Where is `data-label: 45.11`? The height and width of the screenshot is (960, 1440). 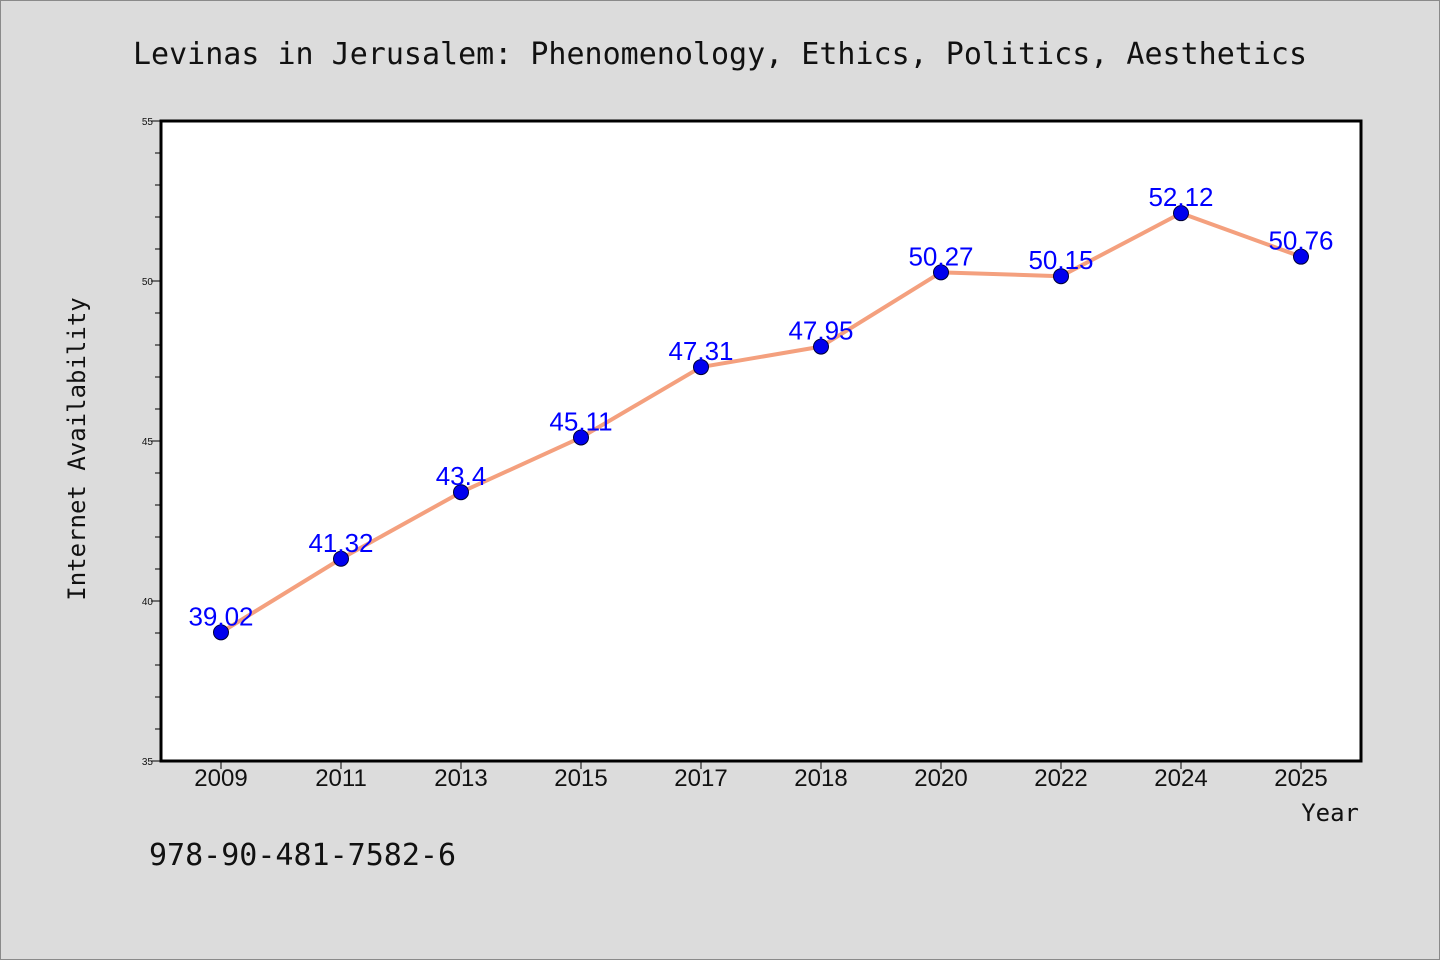 data-label: 45.11 is located at coordinates (580, 421).